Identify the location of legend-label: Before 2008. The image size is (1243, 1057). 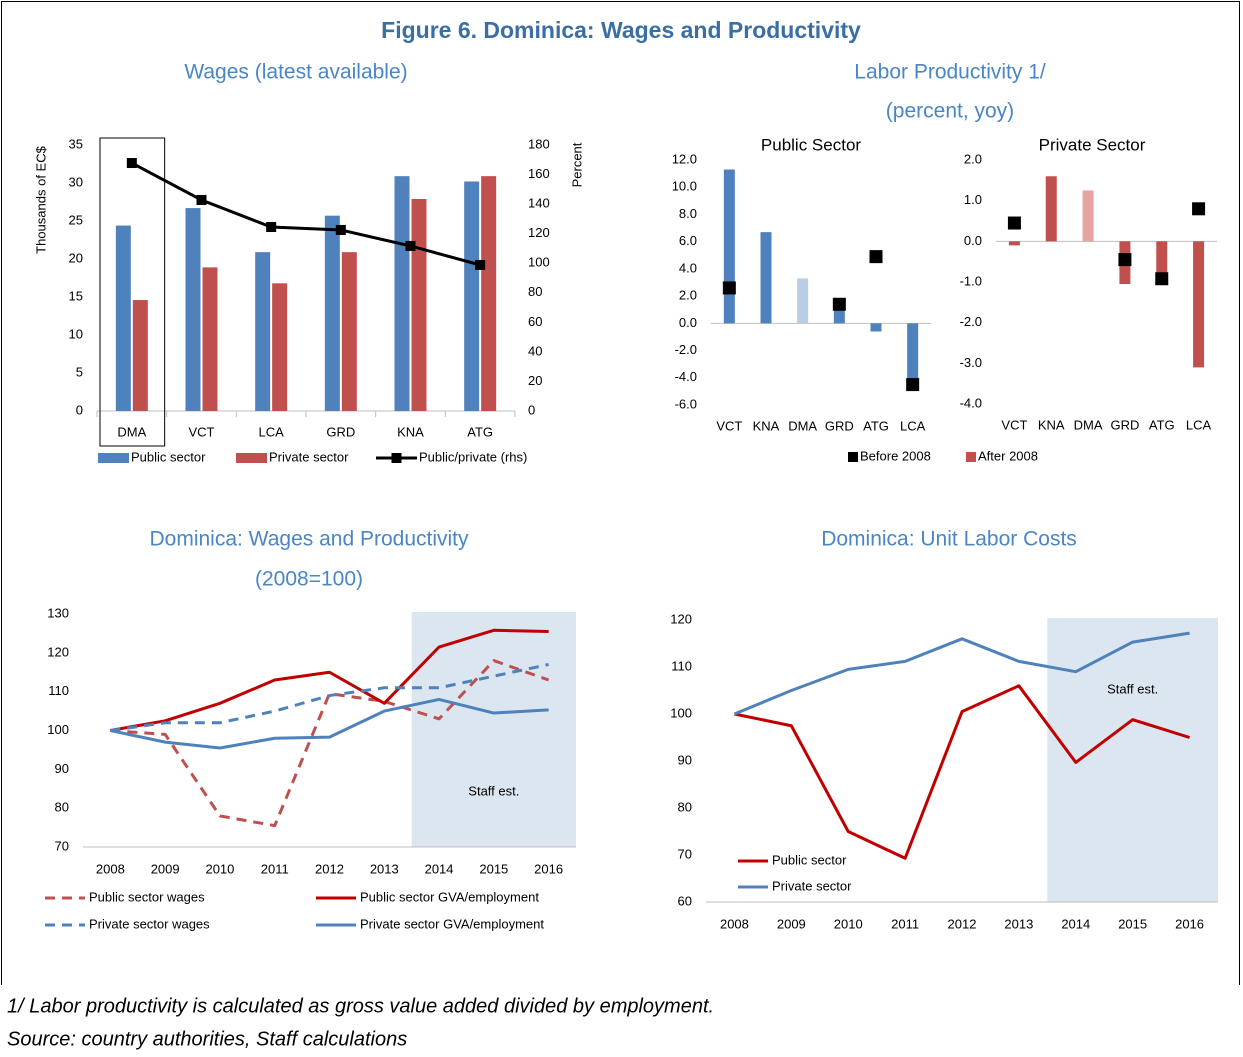
(895, 455).